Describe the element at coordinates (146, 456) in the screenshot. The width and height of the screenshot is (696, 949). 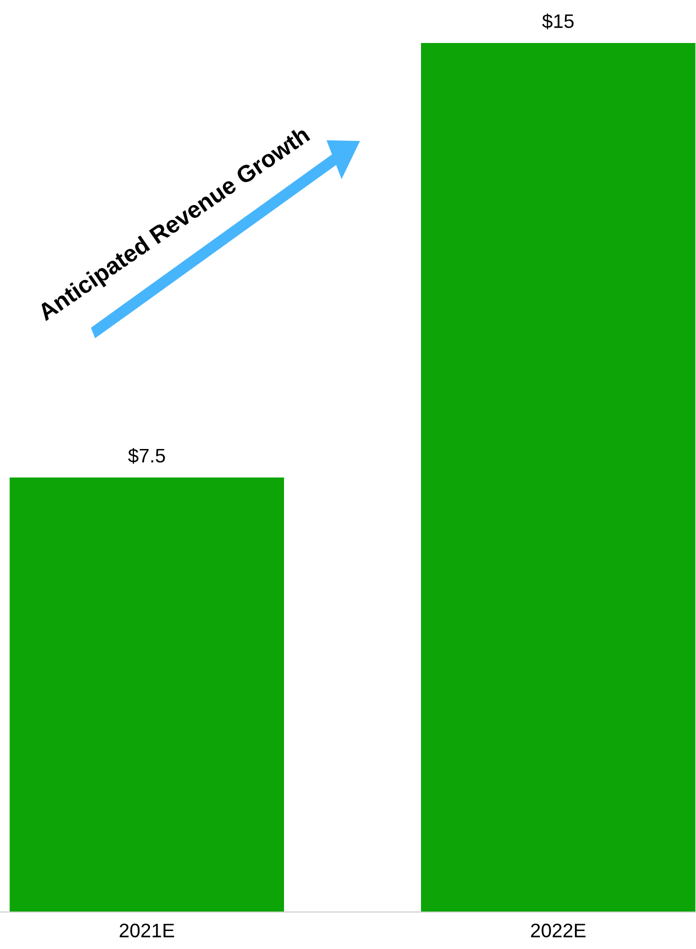
I see `data-label: $7.5` at that location.